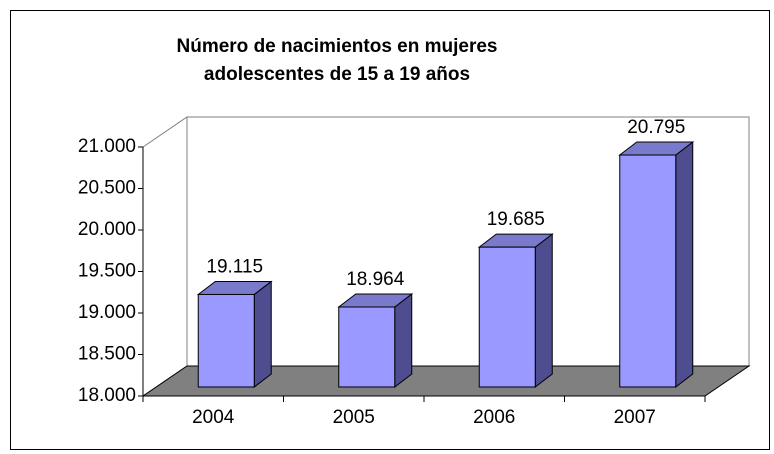 This screenshot has width=774, height=454. Describe the element at coordinates (354, 417) in the screenshot. I see `x-tick-label: 2005` at that location.